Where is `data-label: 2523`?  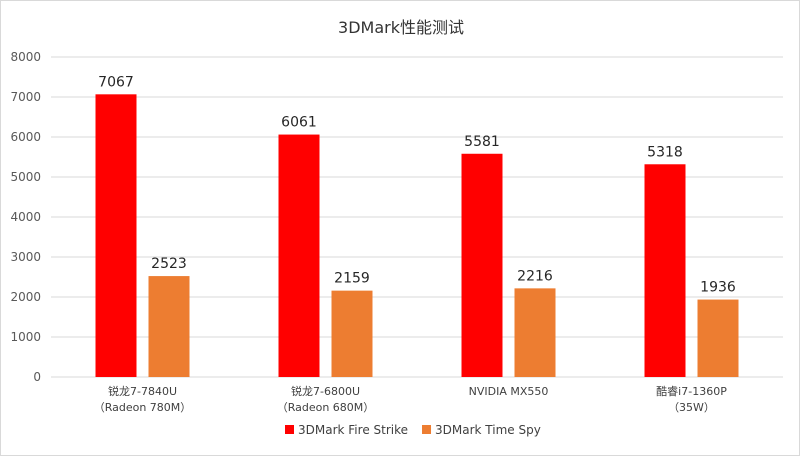 data-label: 2523 is located at coordinates (169, 264).